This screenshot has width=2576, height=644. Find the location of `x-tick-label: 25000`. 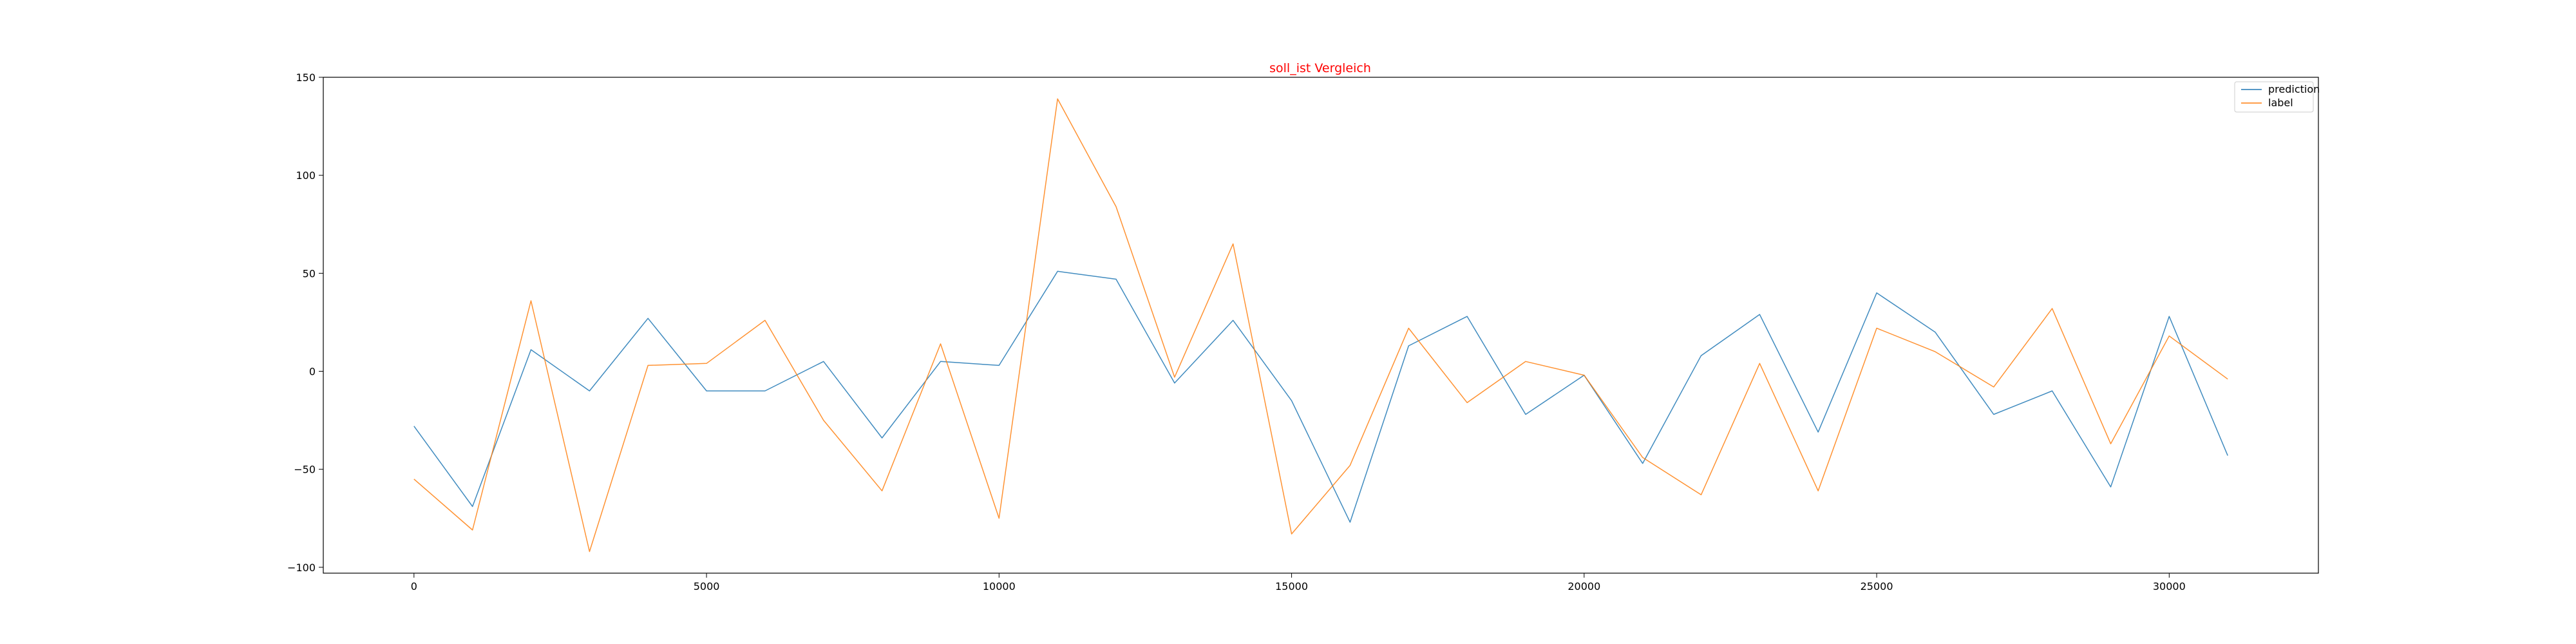

x-tick-label: 25000 is located at coordinates (1877, 586).